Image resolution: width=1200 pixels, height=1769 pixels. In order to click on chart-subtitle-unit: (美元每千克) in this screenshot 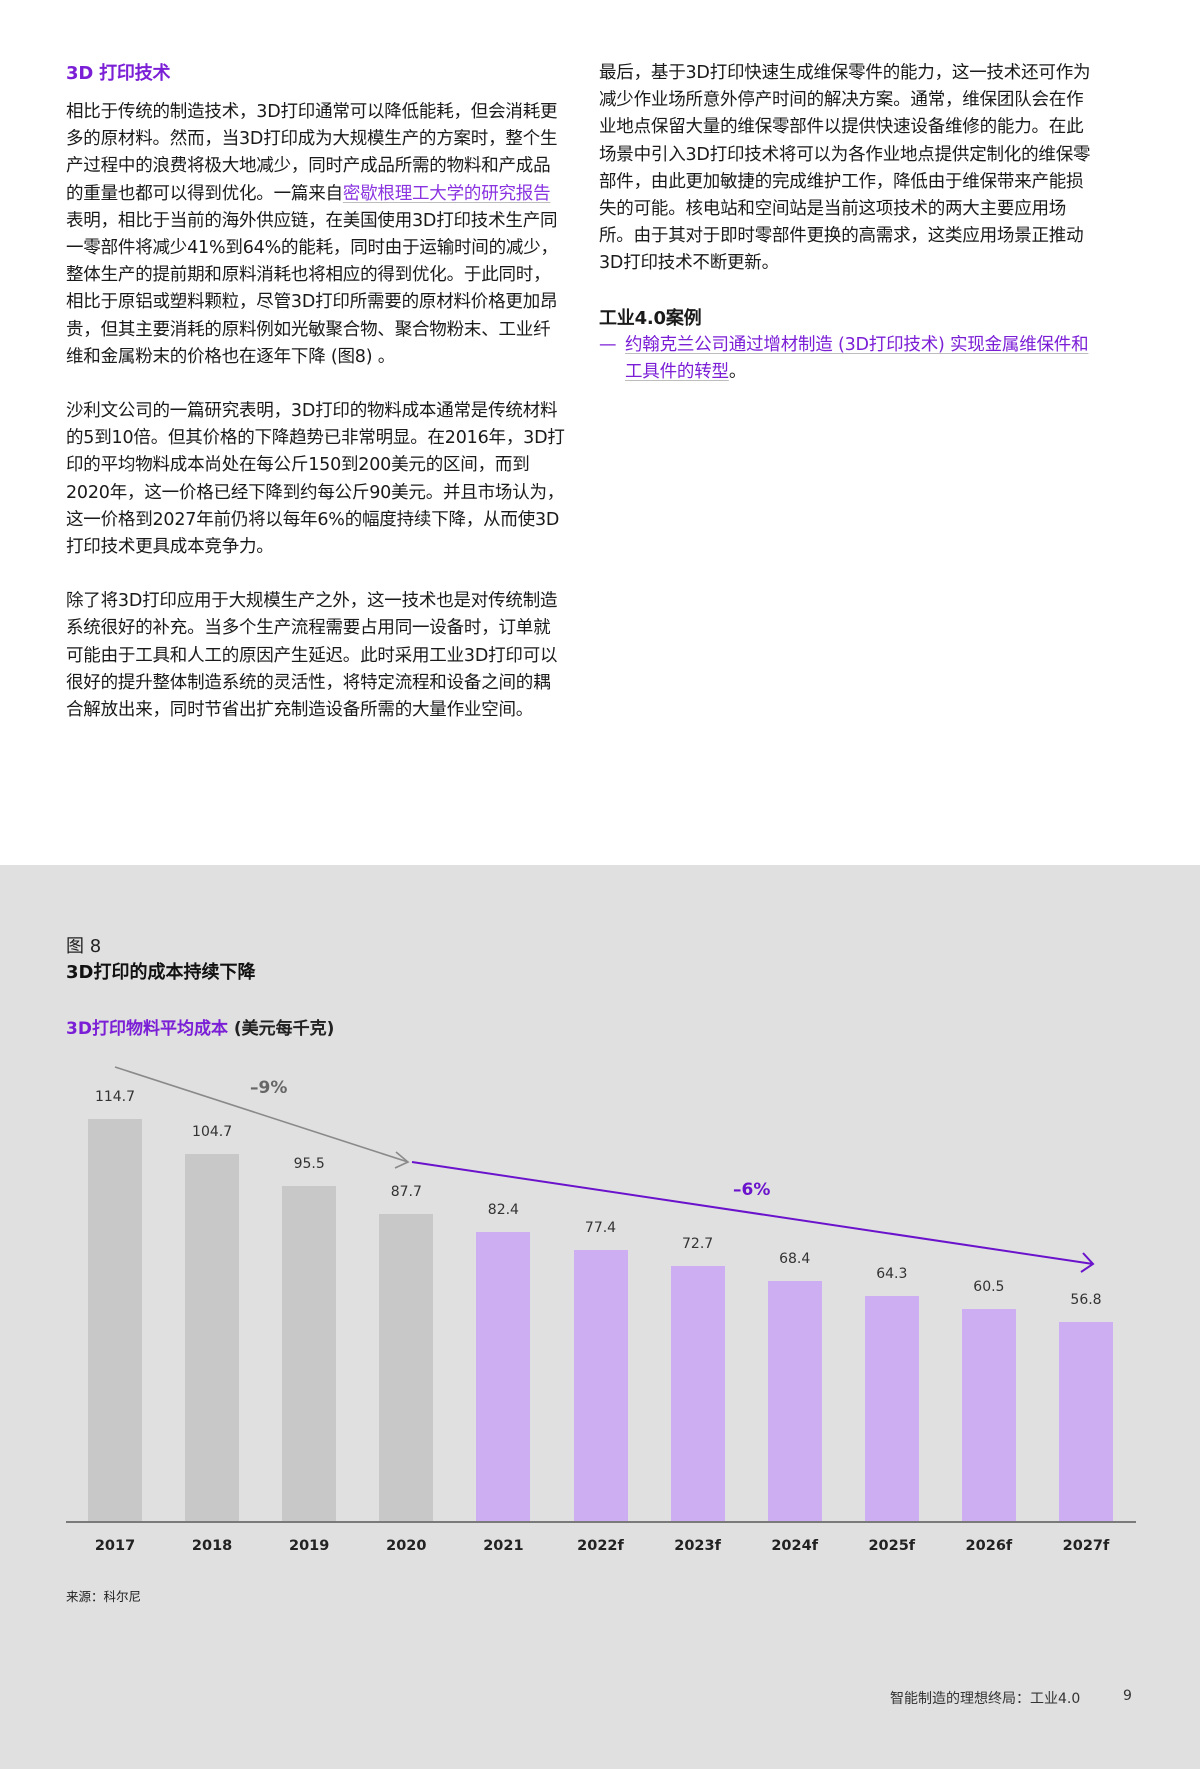, I will do `click(281, 1029)`.